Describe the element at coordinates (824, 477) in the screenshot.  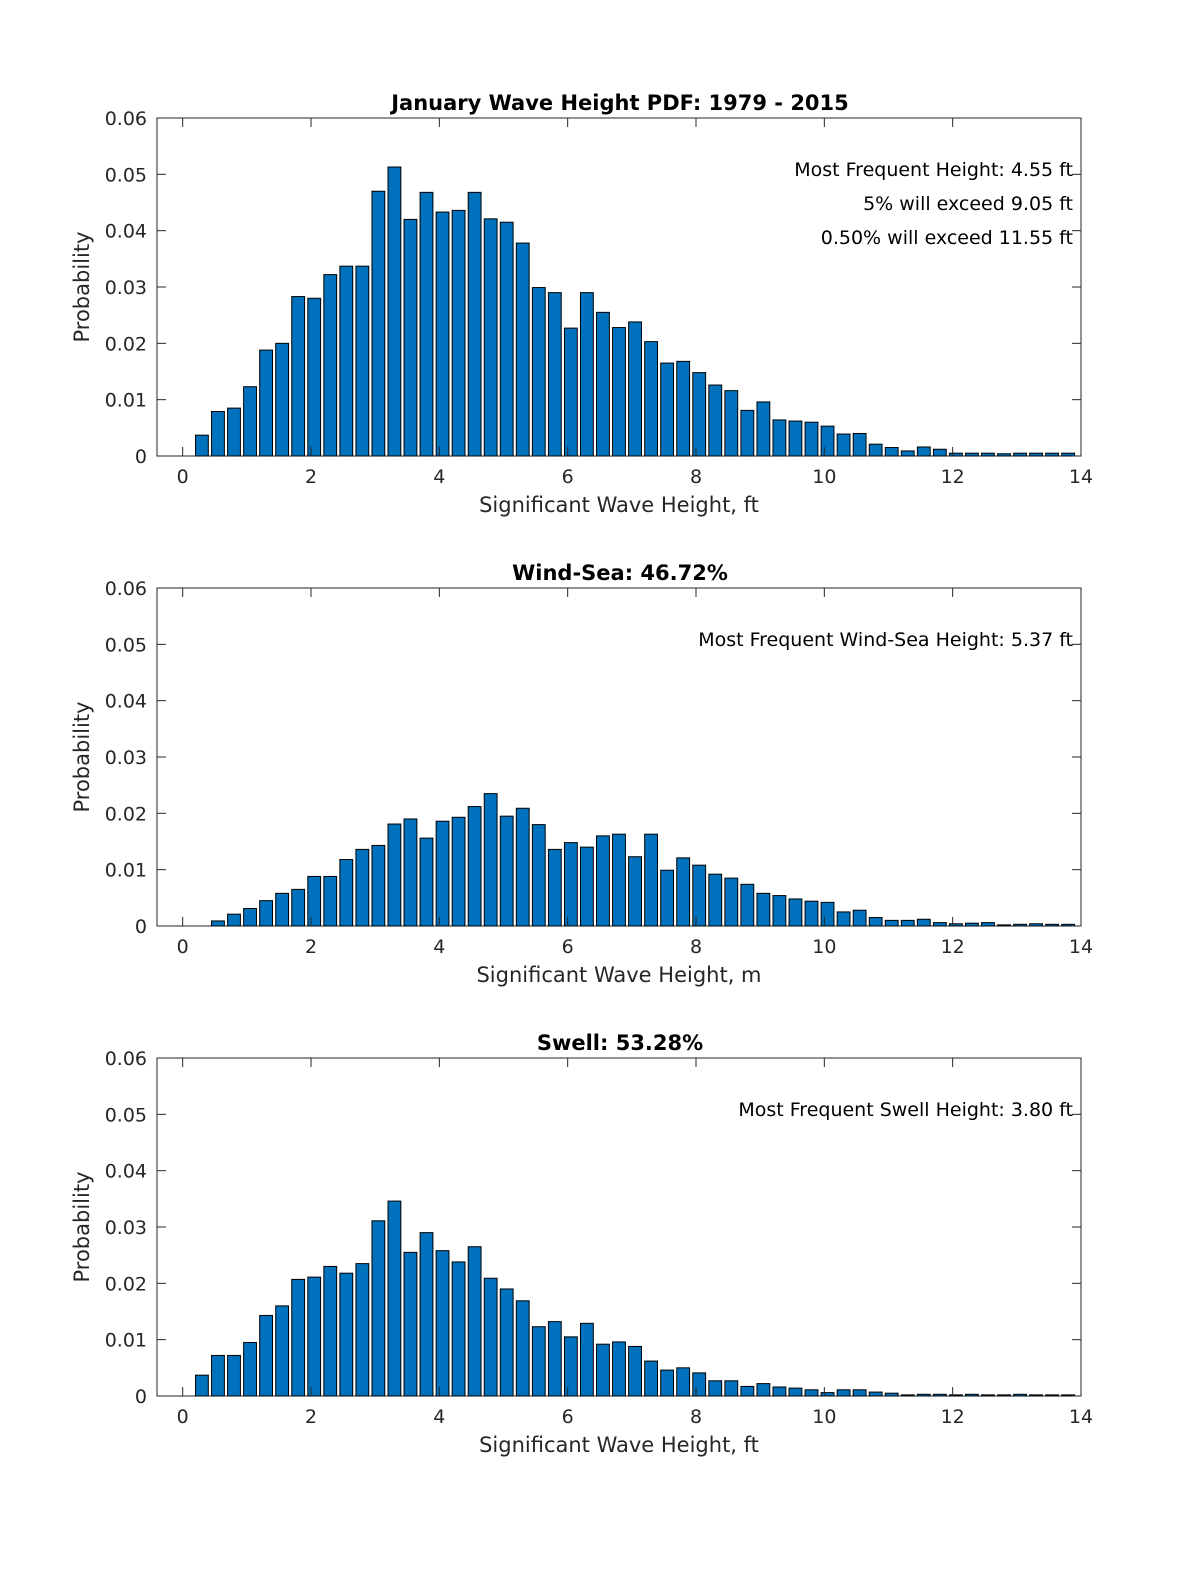
I see `x-tick-label: 10` at that location.